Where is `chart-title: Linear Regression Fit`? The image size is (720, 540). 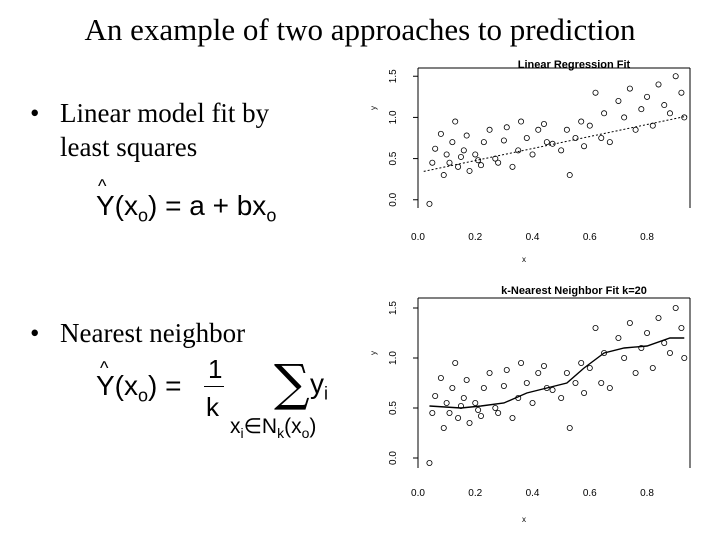
chart-title: Linear Regression Fit is located at coordinates (574, 65).